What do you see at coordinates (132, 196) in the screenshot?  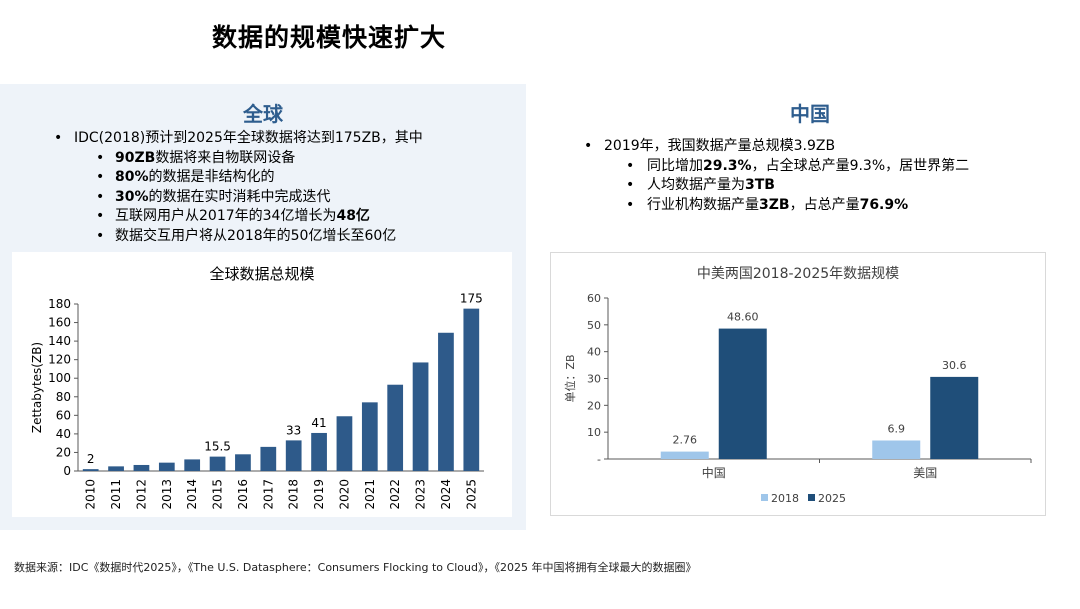 I see `global-bullet-text: 30%` at bounding box center [132, 196].